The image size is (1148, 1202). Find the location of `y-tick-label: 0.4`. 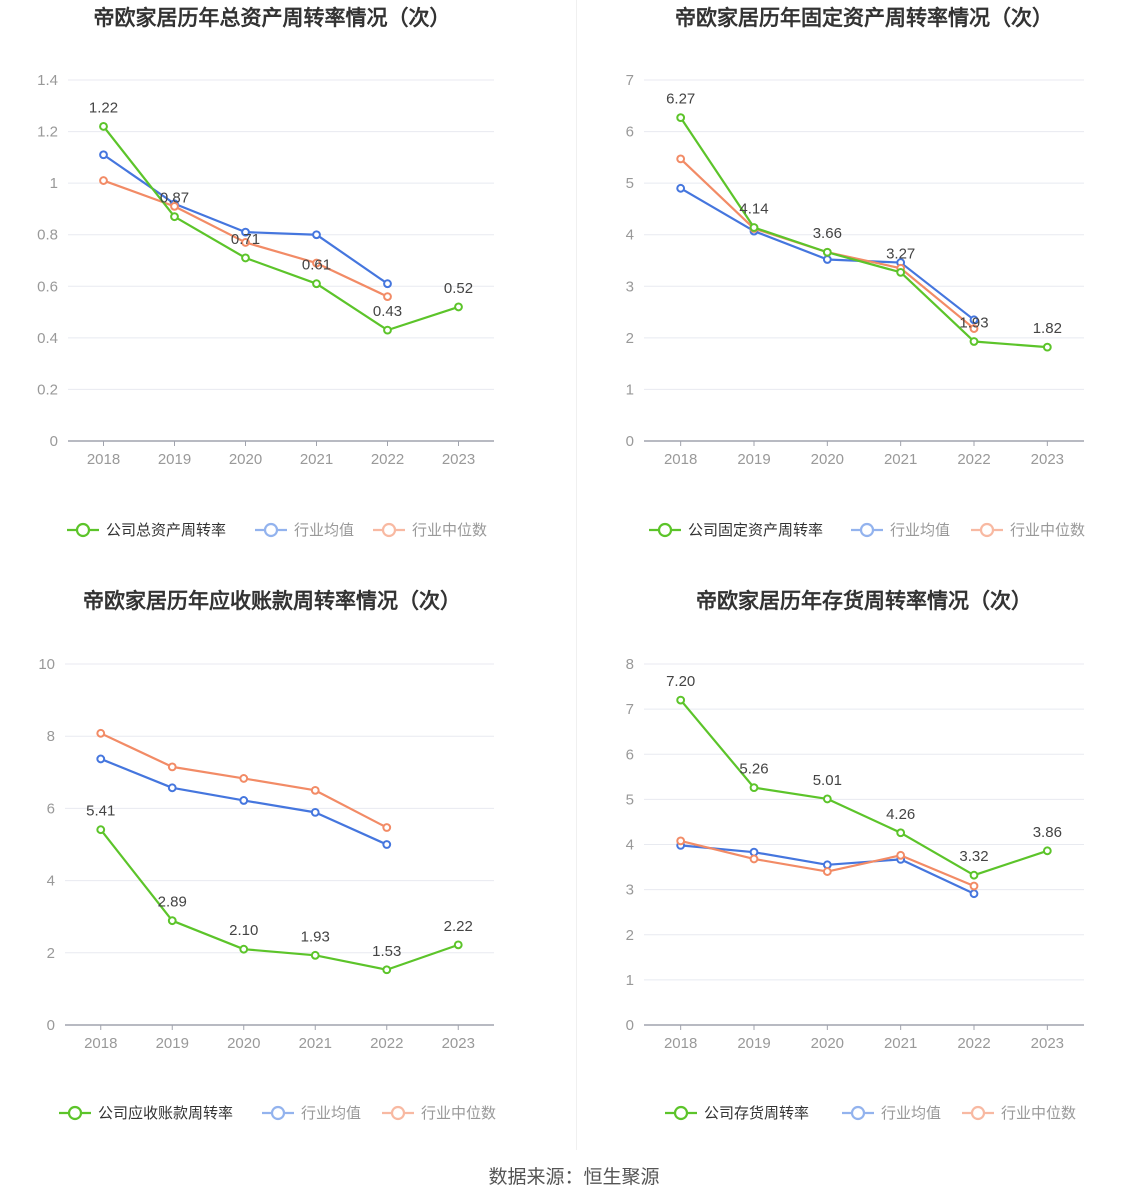

y-tick-label: 0.4 is located at coordinates (47, 338).